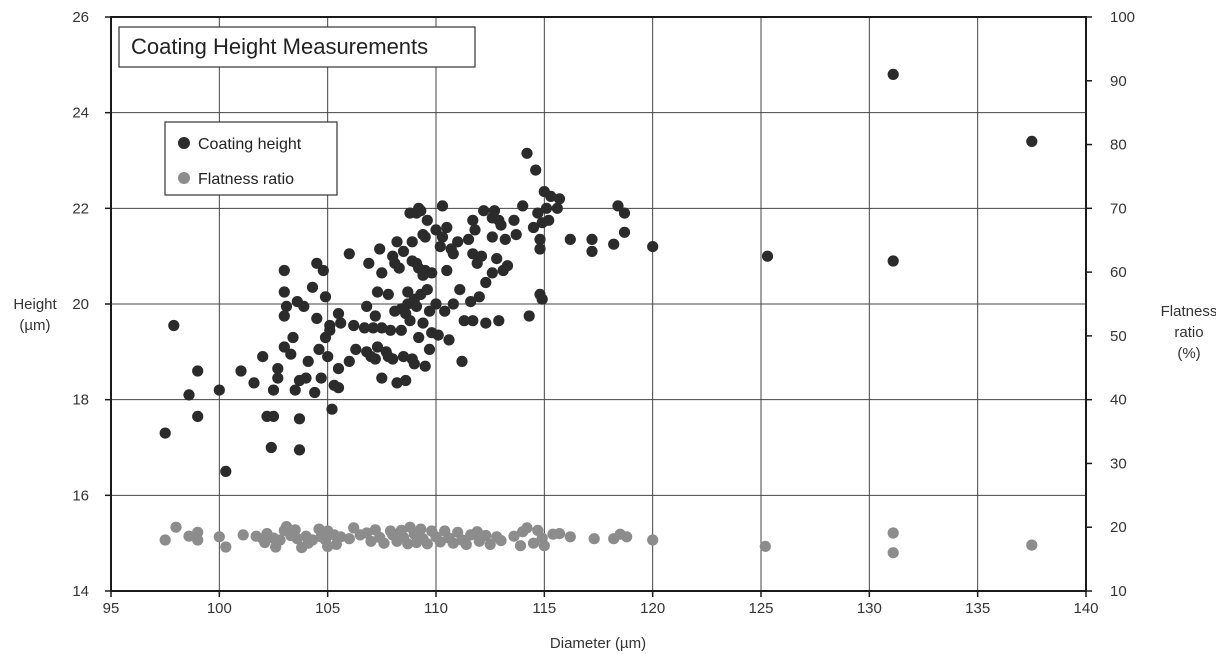  Describe the element at coordinates (111, 608) in the screenshot. I see `x-tick-label: 95` at that location.